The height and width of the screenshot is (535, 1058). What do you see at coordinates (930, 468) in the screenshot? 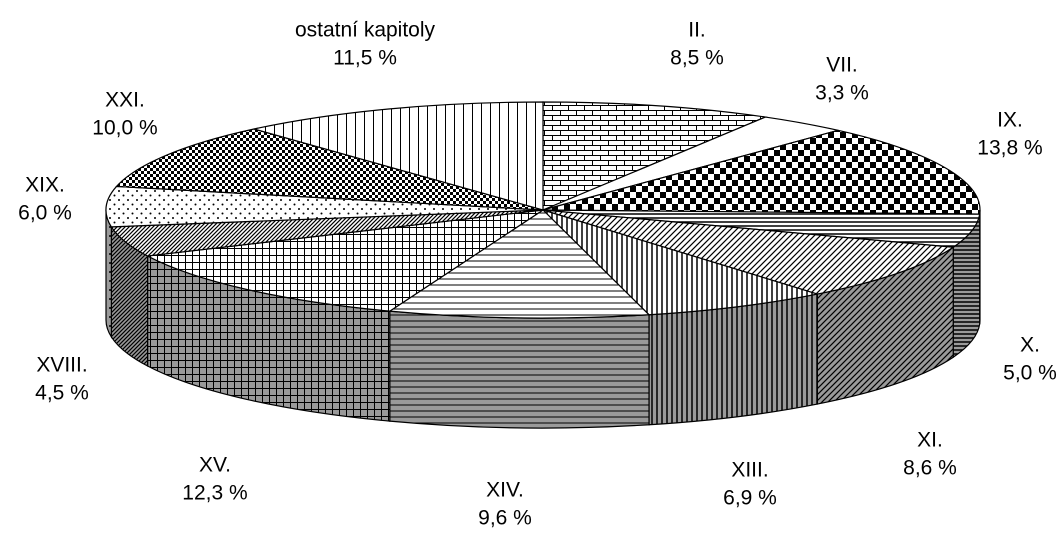
I see `slice-value-label: 8,6 %` at bounding box center [930, 468].